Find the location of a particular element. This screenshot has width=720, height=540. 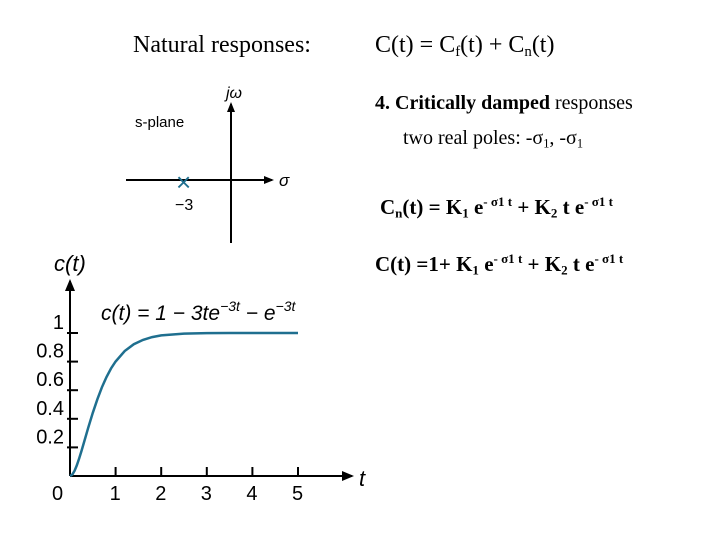

y-tick-label: 1 is located at coordinates (58, 323).